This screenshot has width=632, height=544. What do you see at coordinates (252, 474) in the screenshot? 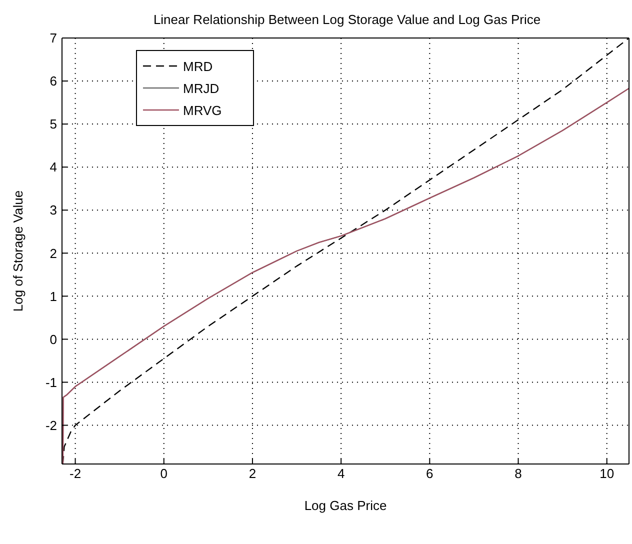
I see `x-tick-label: 2` at bounding box center [252, 474].